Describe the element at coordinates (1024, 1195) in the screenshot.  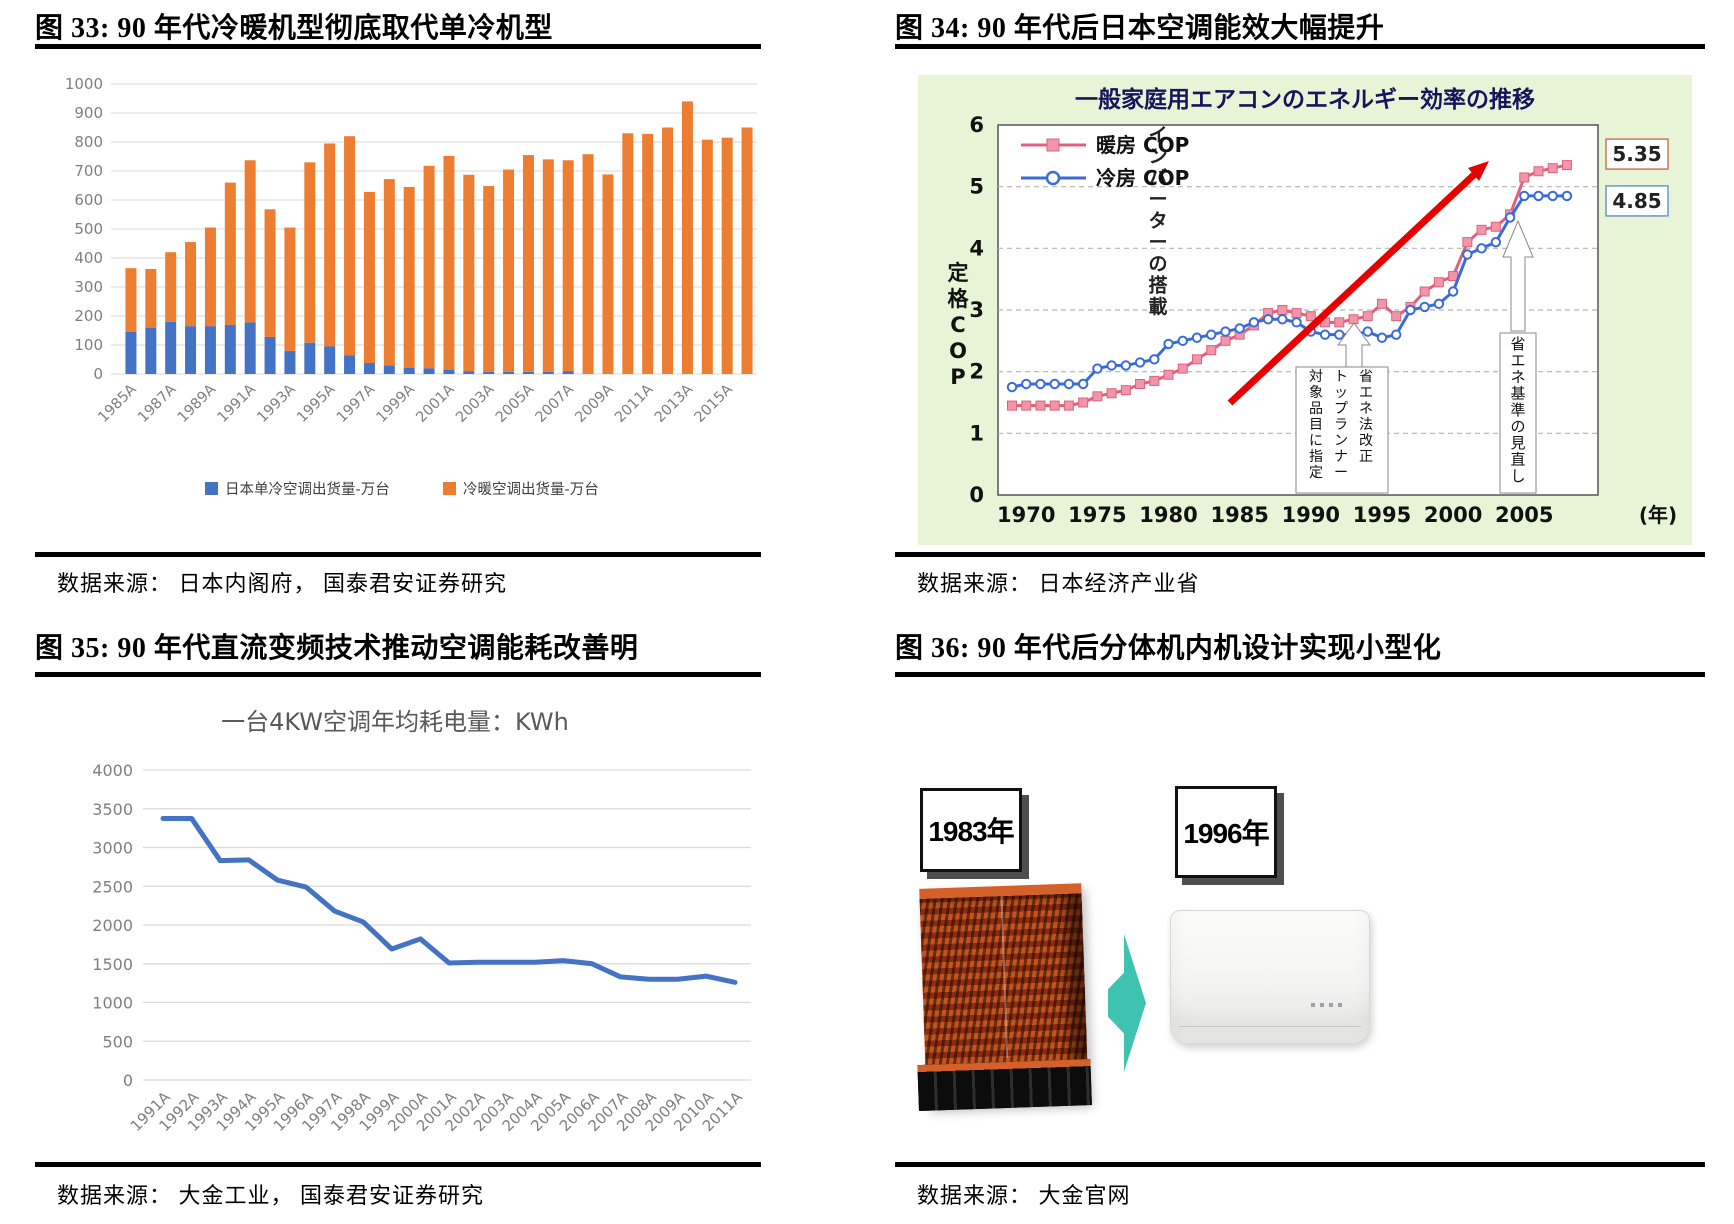
I see `fig36-source: 数据来源： 大金官网` at that location.